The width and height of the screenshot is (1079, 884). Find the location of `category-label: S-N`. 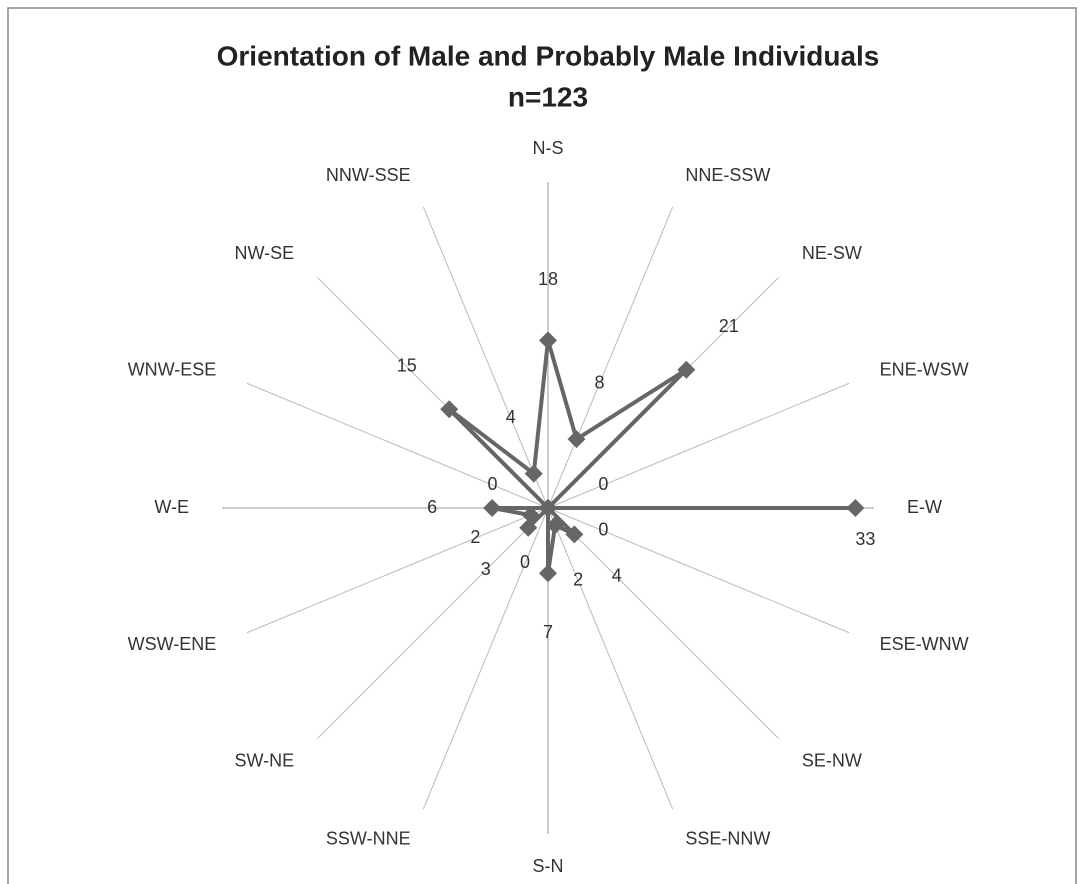

category-label: S-N is located at coordinates (548, 866).